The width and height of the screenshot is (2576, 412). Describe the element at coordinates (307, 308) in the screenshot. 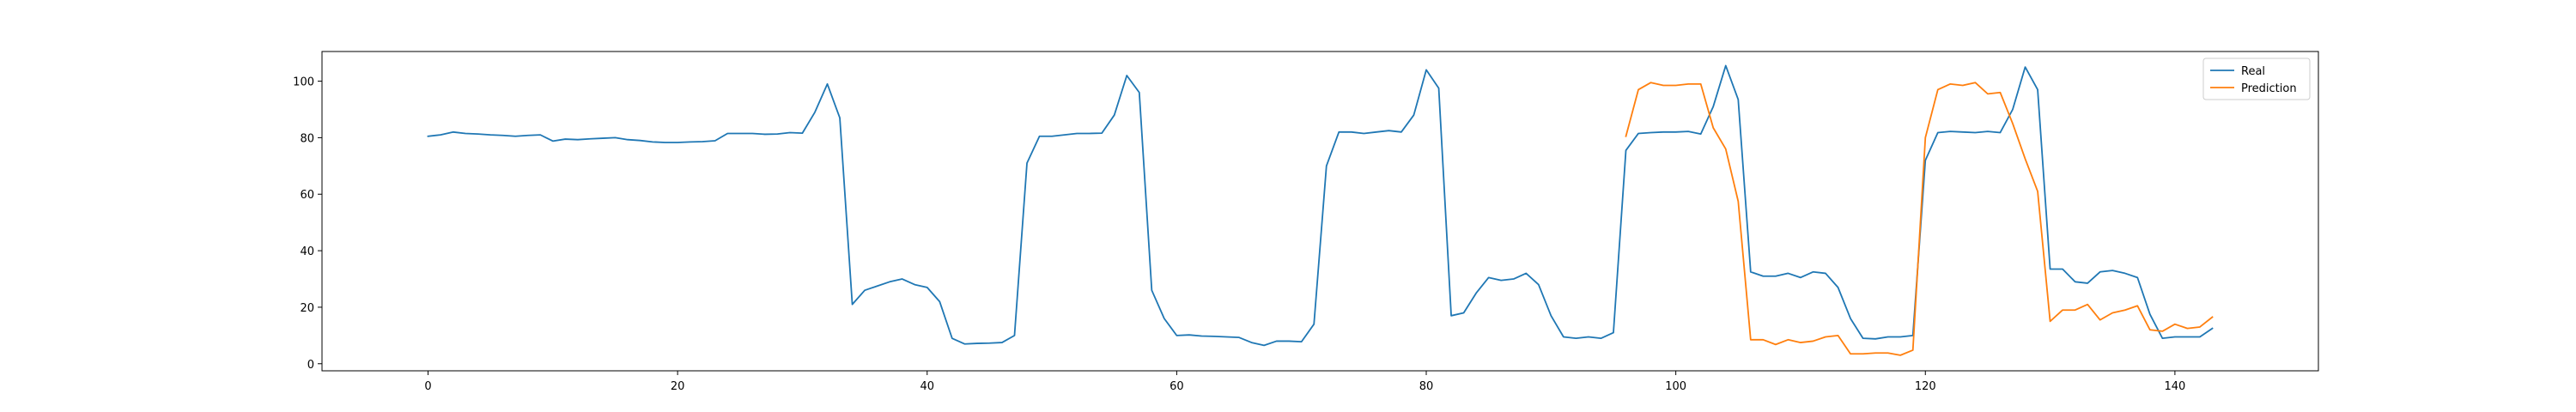

I see `y-tick-label: 20` at that location.